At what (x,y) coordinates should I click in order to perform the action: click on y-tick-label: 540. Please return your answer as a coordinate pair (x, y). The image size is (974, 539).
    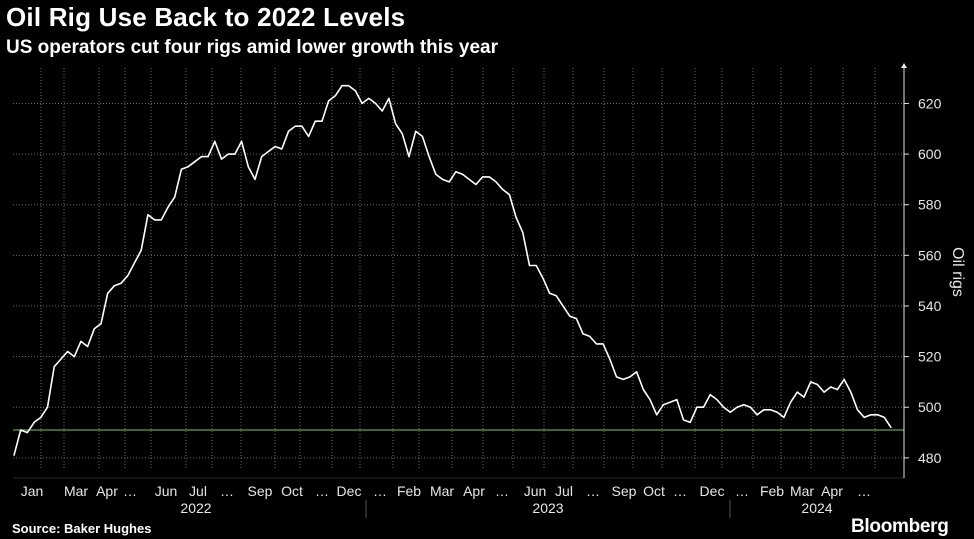
    Looking at the image, I should click on (930, 306).